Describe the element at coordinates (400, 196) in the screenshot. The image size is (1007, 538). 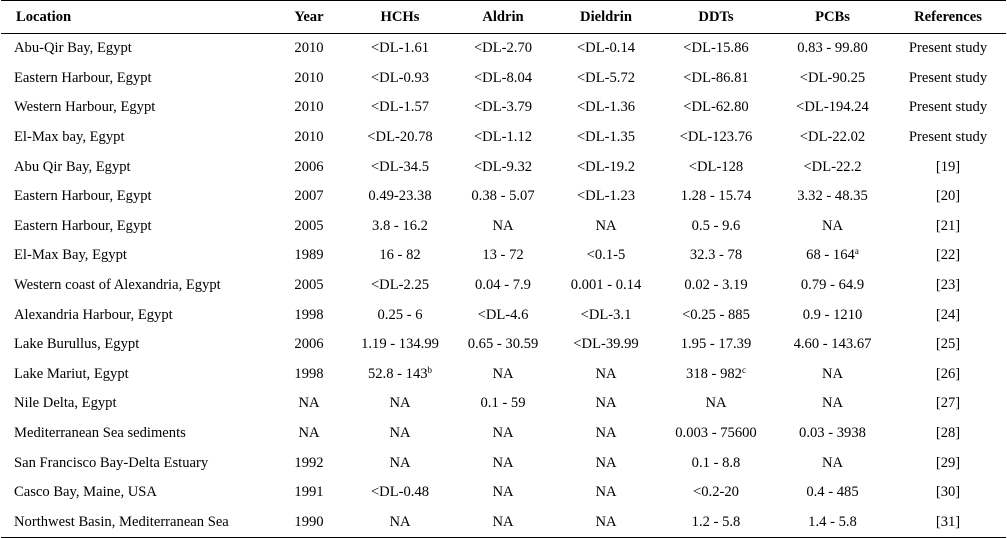
I see `cell-hchs-text: 0.49-23.38` at that location.